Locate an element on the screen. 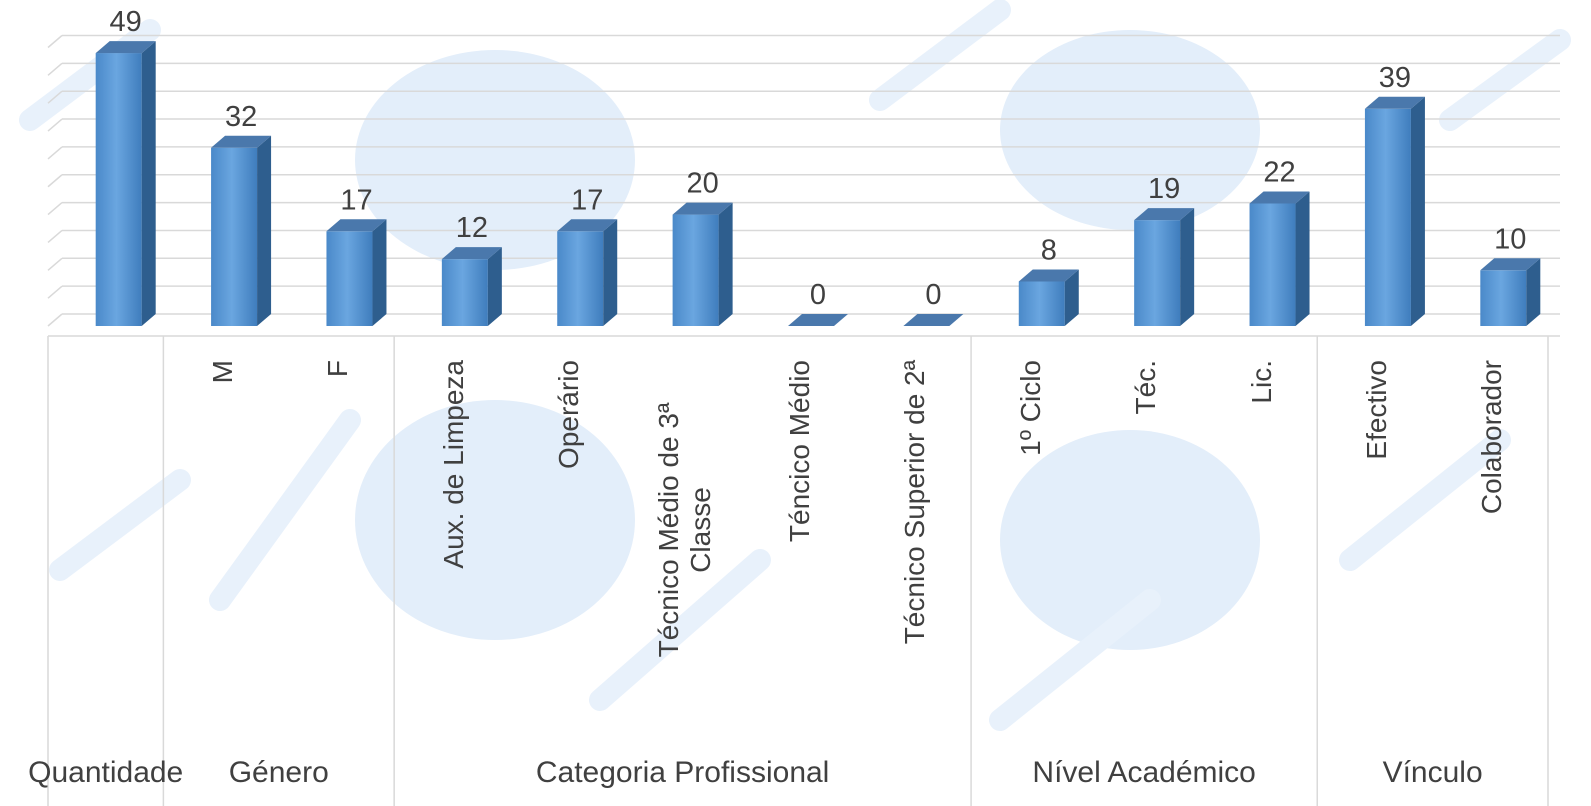 This screenshot has width=1591, height=806. group-label: Quantidade is located at coordinates (105, 773).